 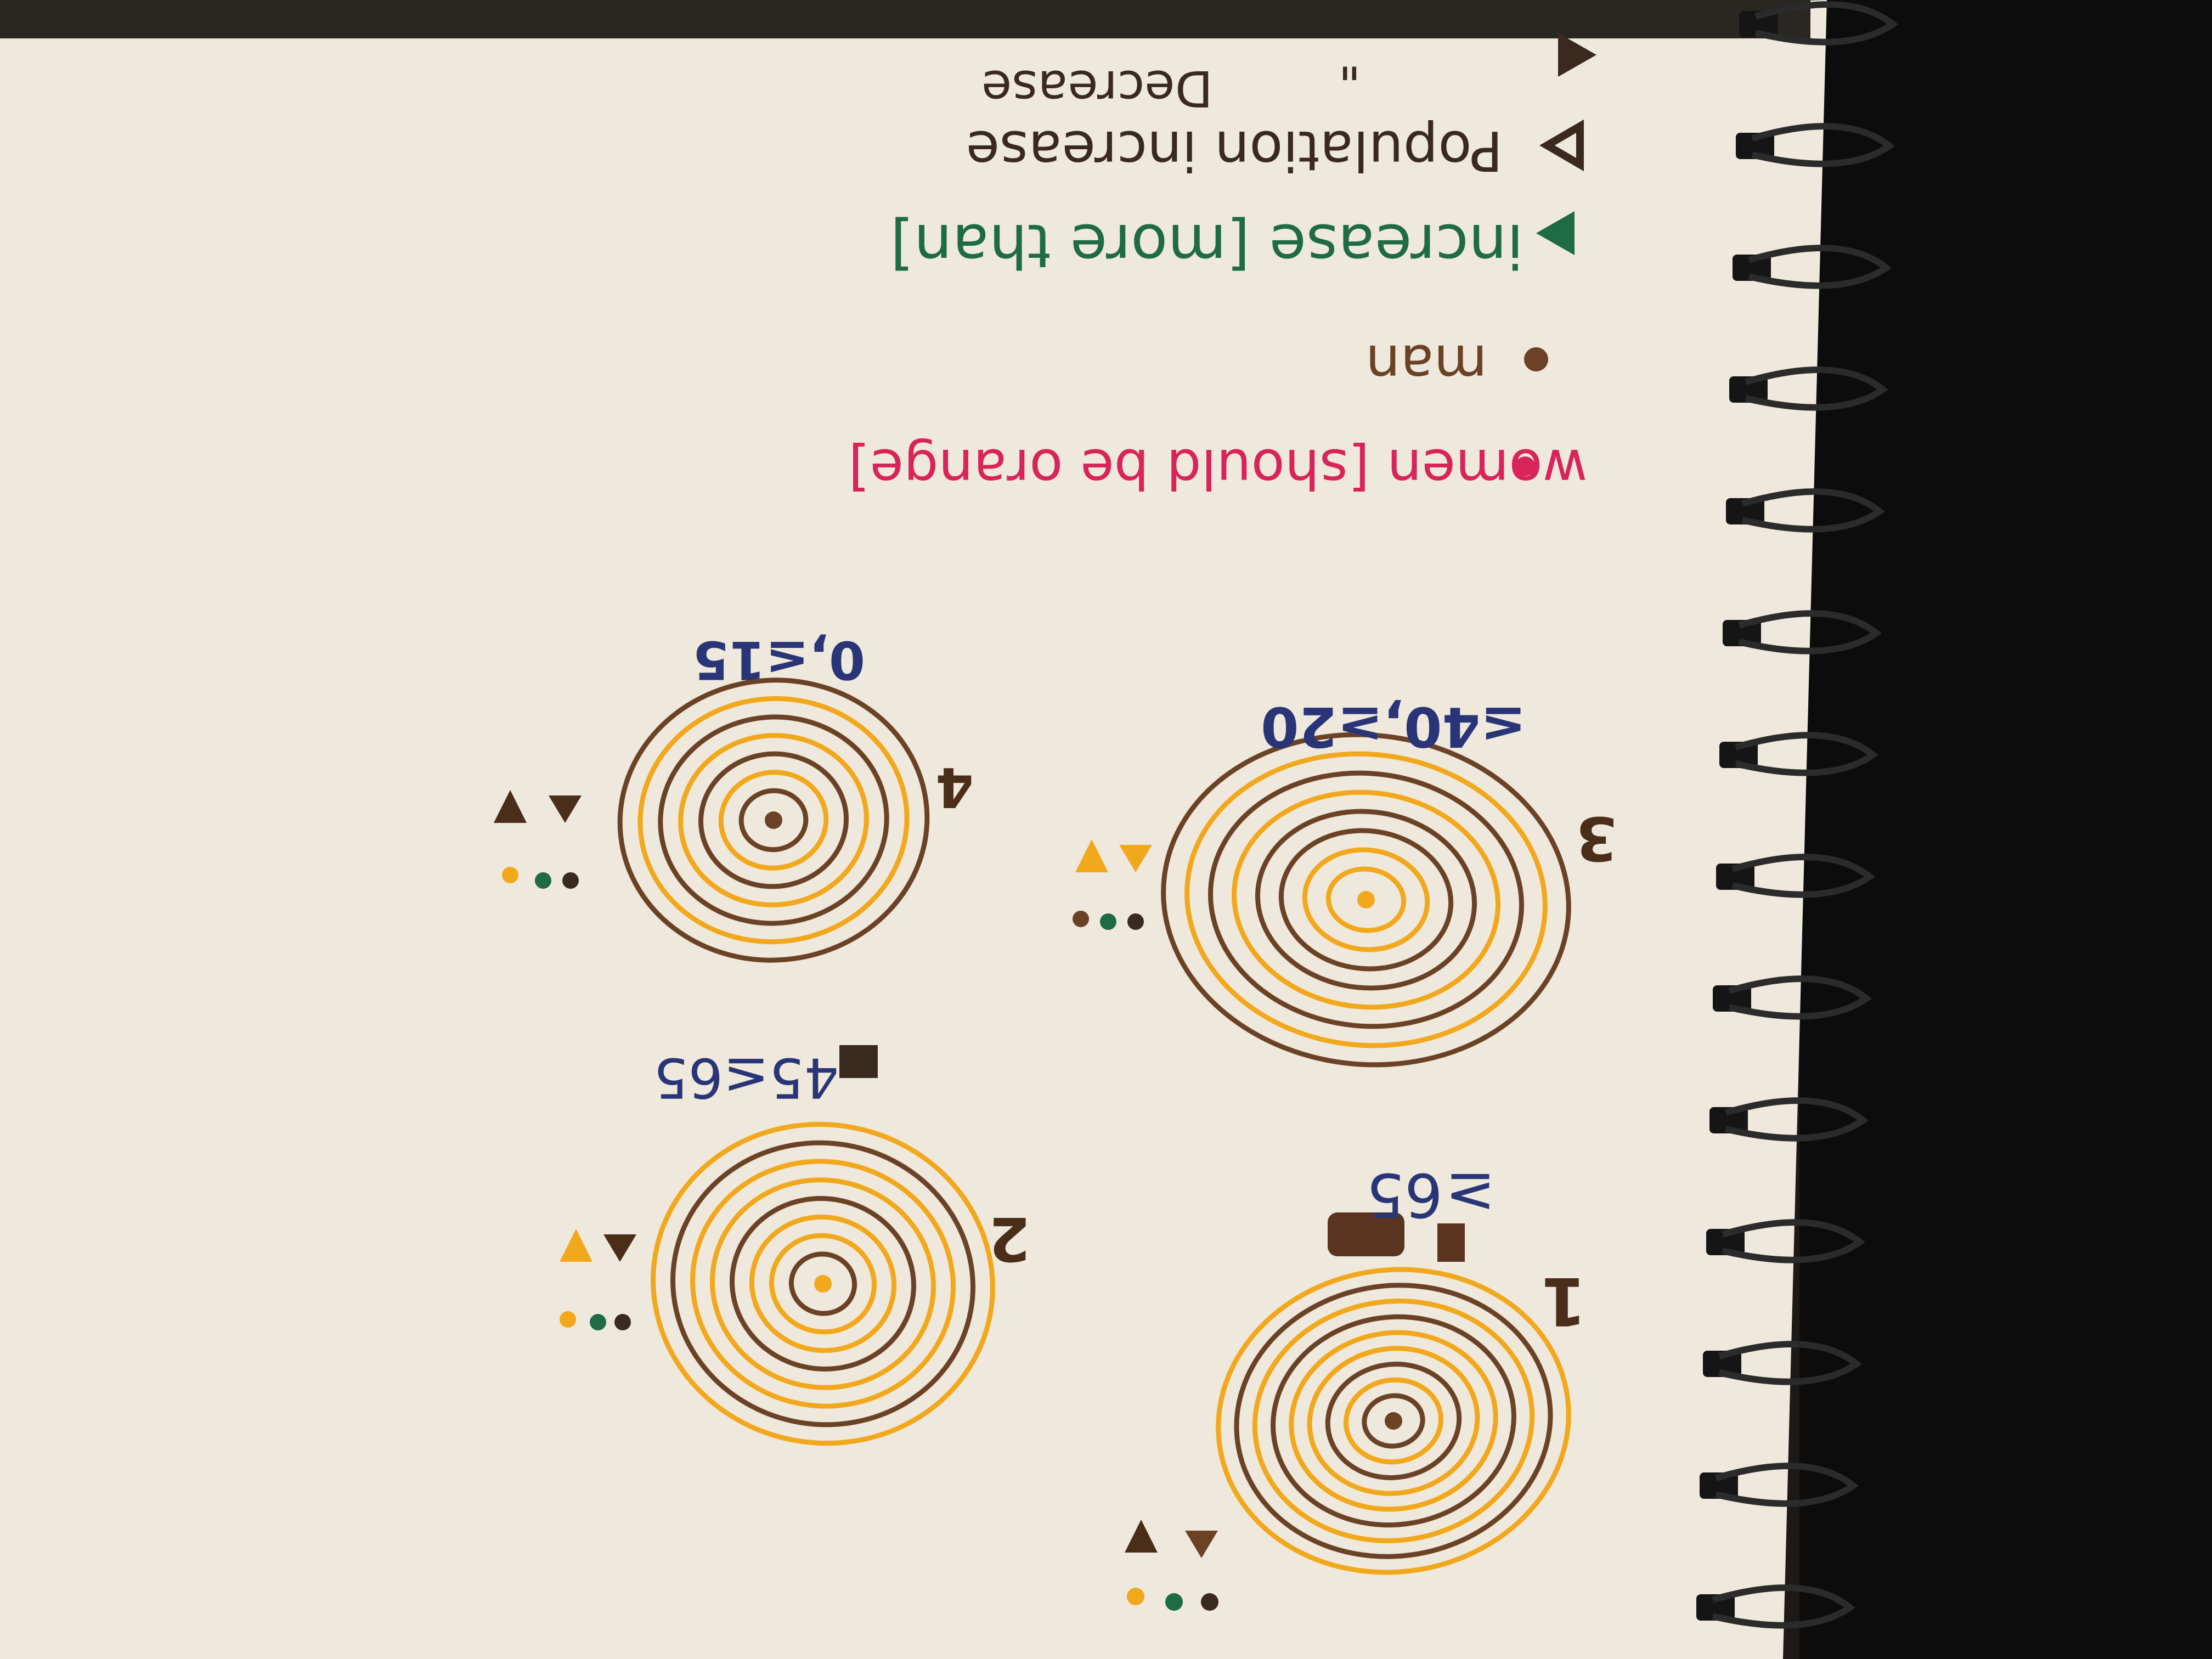 I want to click on legend-women-label: women [should be orange], so click(x=1218, y=469).